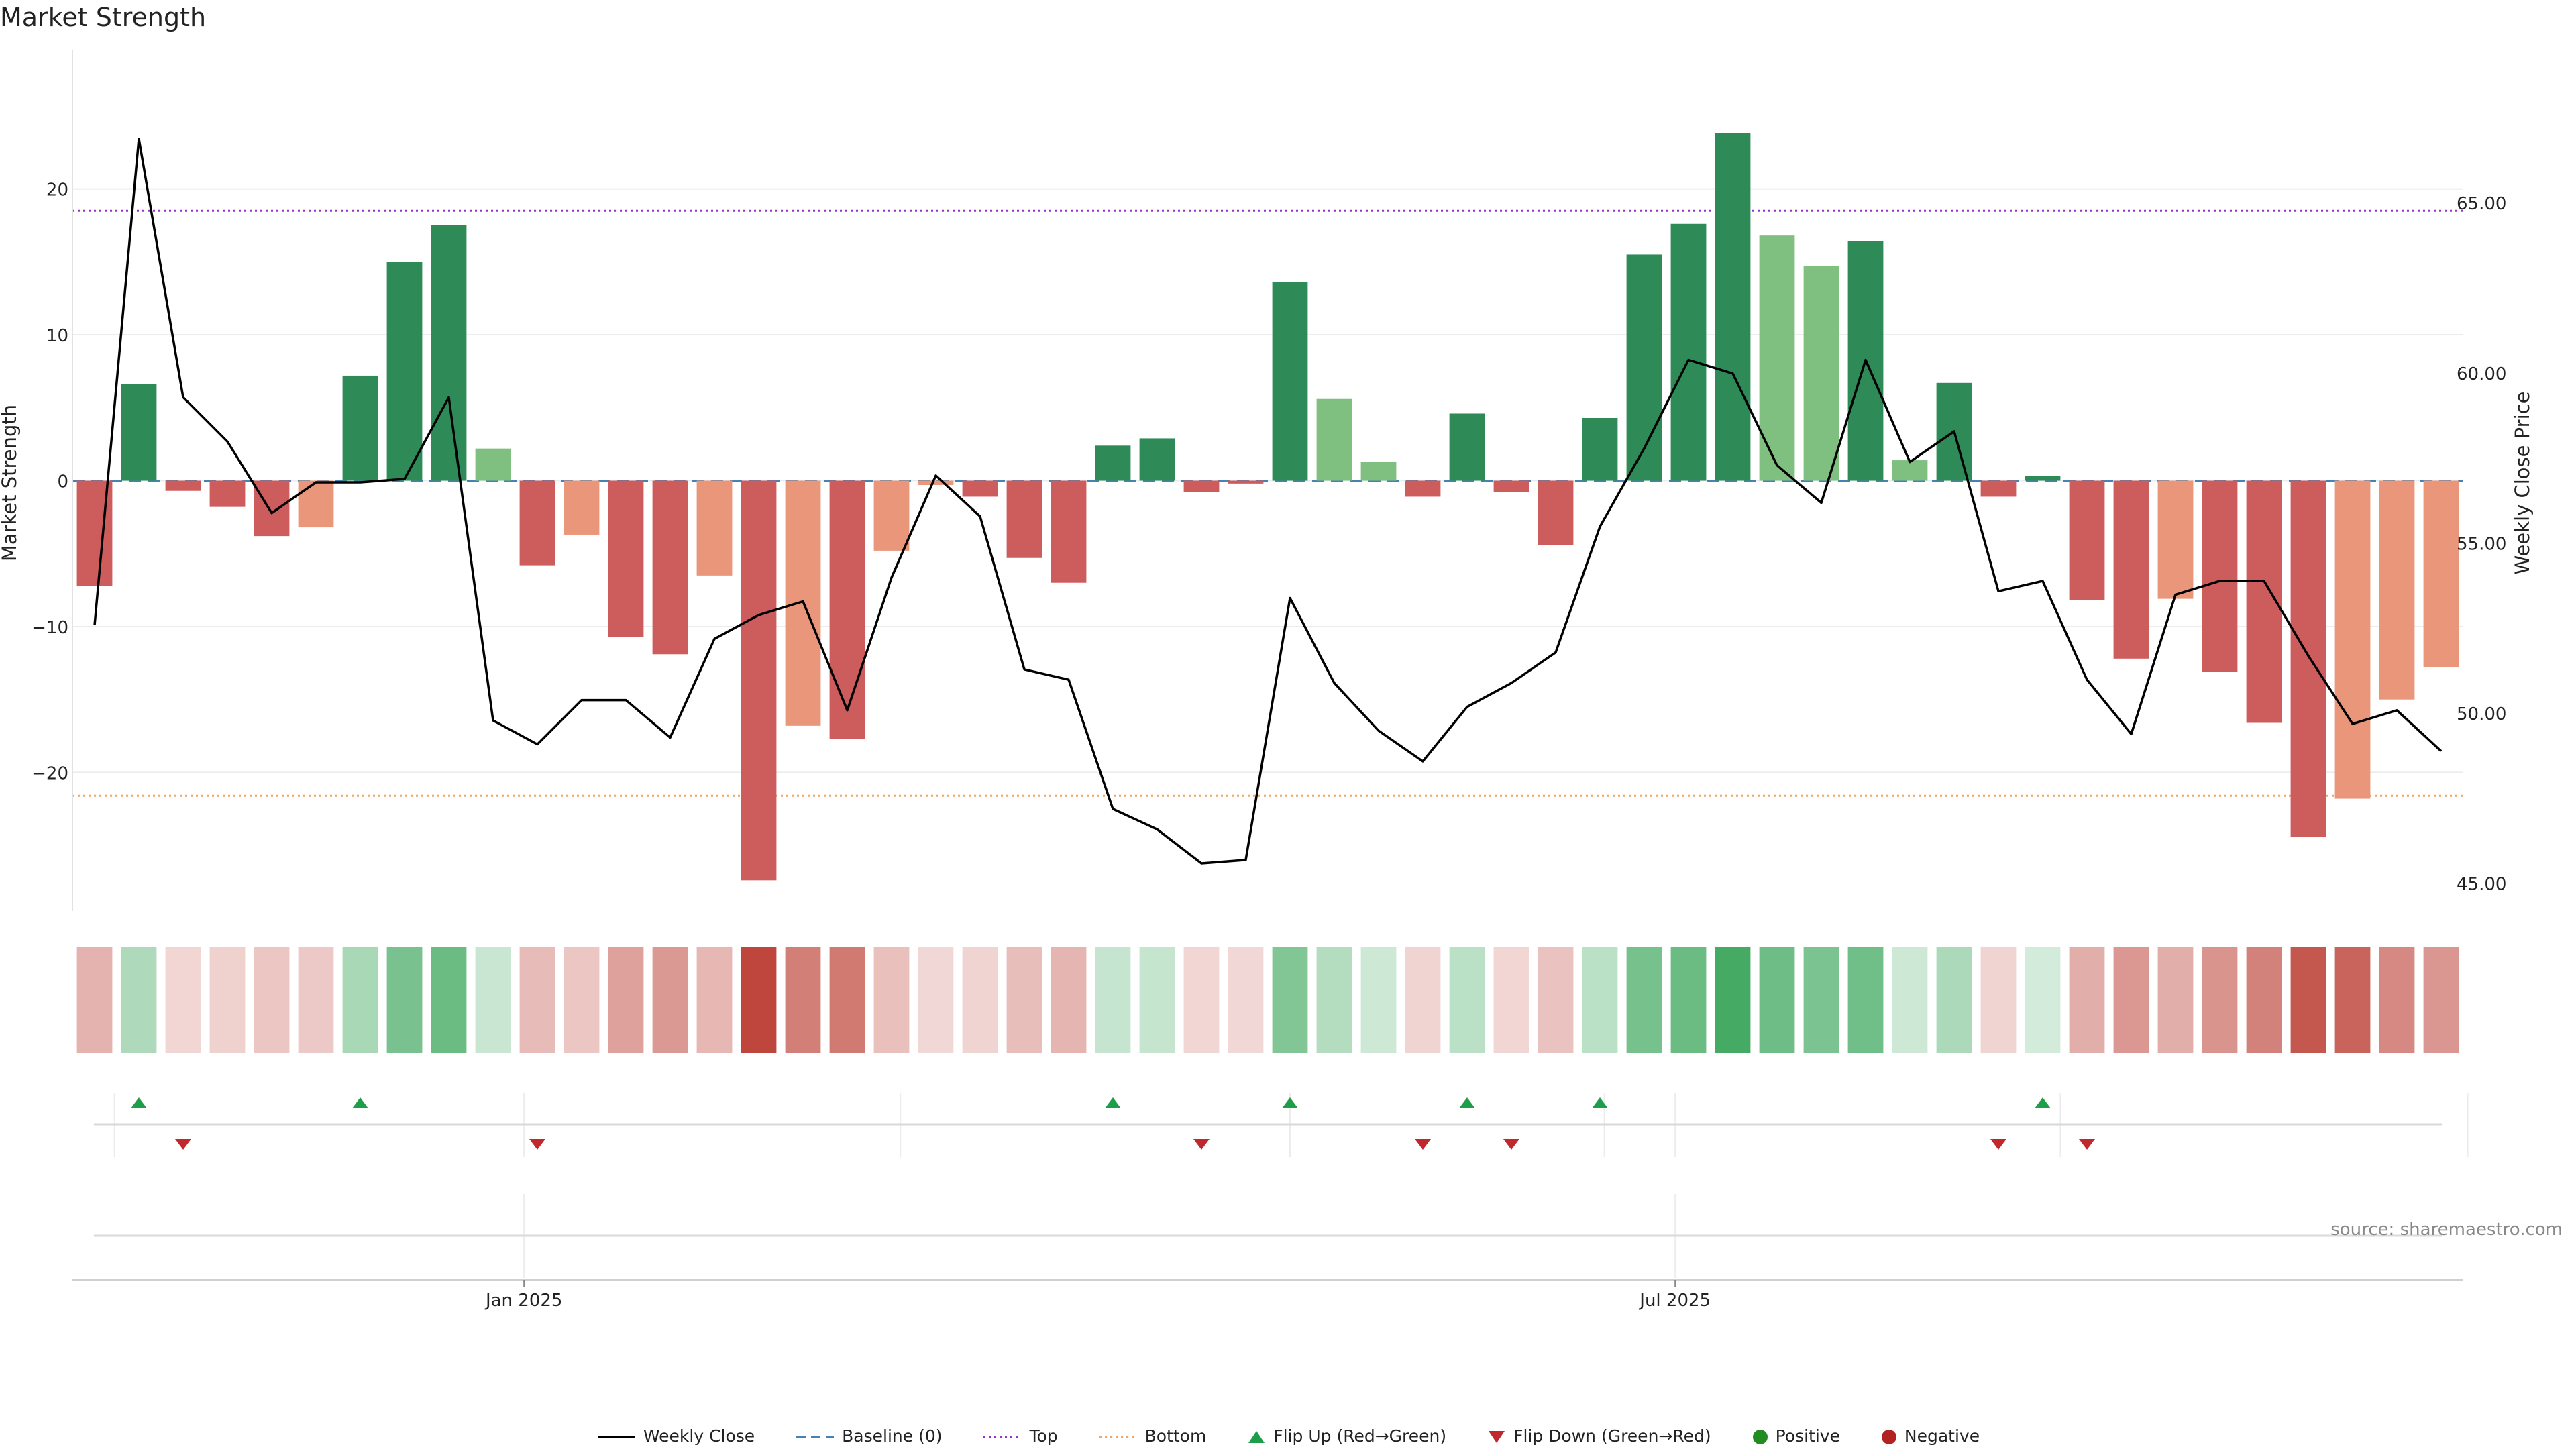 This screenshot has width=2576, height=1449. What do you see at coordinates (1256, 1436) in the screenshot?
I see `triangle-up-icon` at bounding box center [1256, 1436].